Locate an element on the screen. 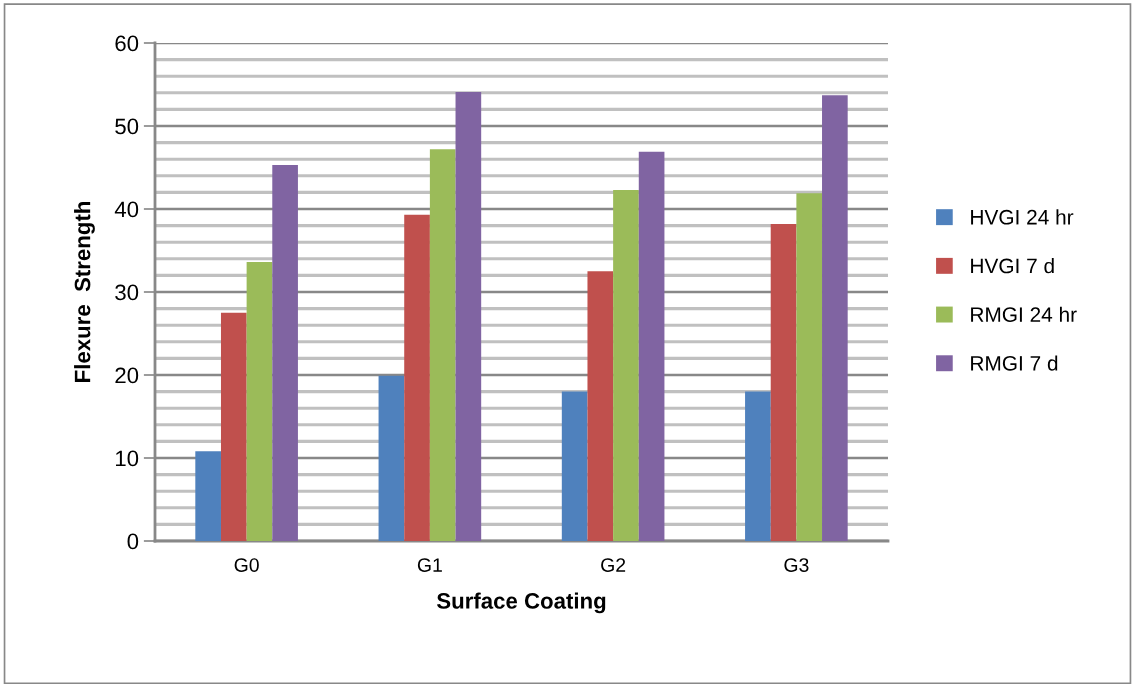  y-tick-label: 40 is located at coordinates (126, 209).